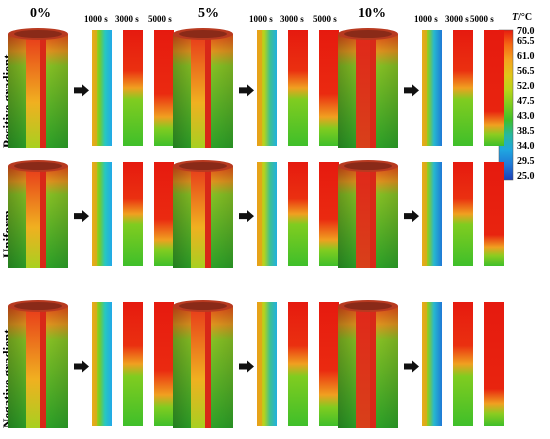 The width and height of the screenshot is (550, 439). What do you see at coordinates (40, 13) in the screenshot?
I see `column-header-0pct: 0%` at bounding box center [40, 13].